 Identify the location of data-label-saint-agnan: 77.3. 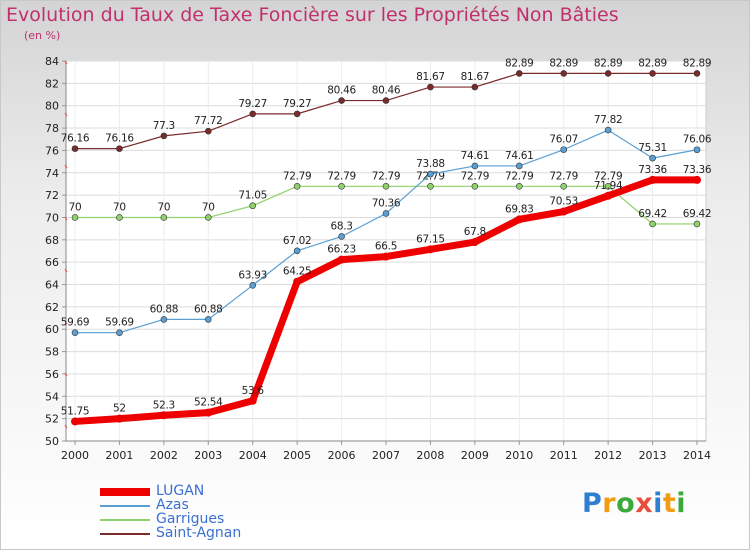
(164, 126).